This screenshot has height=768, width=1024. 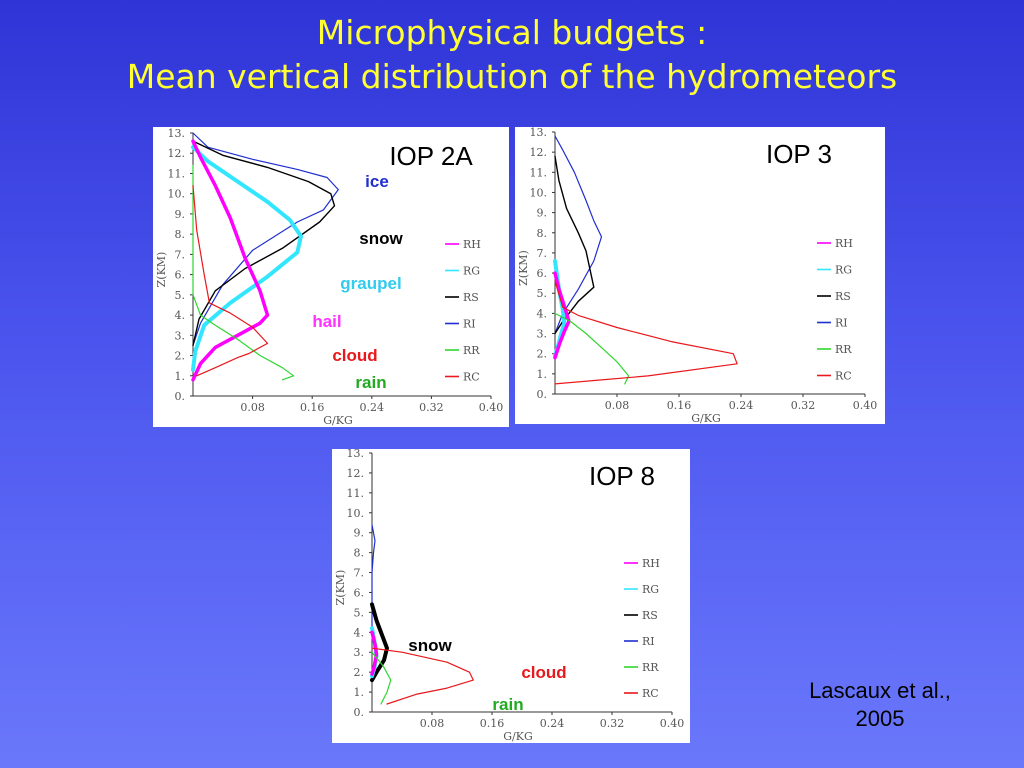 I want to click on annotation-ice: ice, so click(x=377, y=181).